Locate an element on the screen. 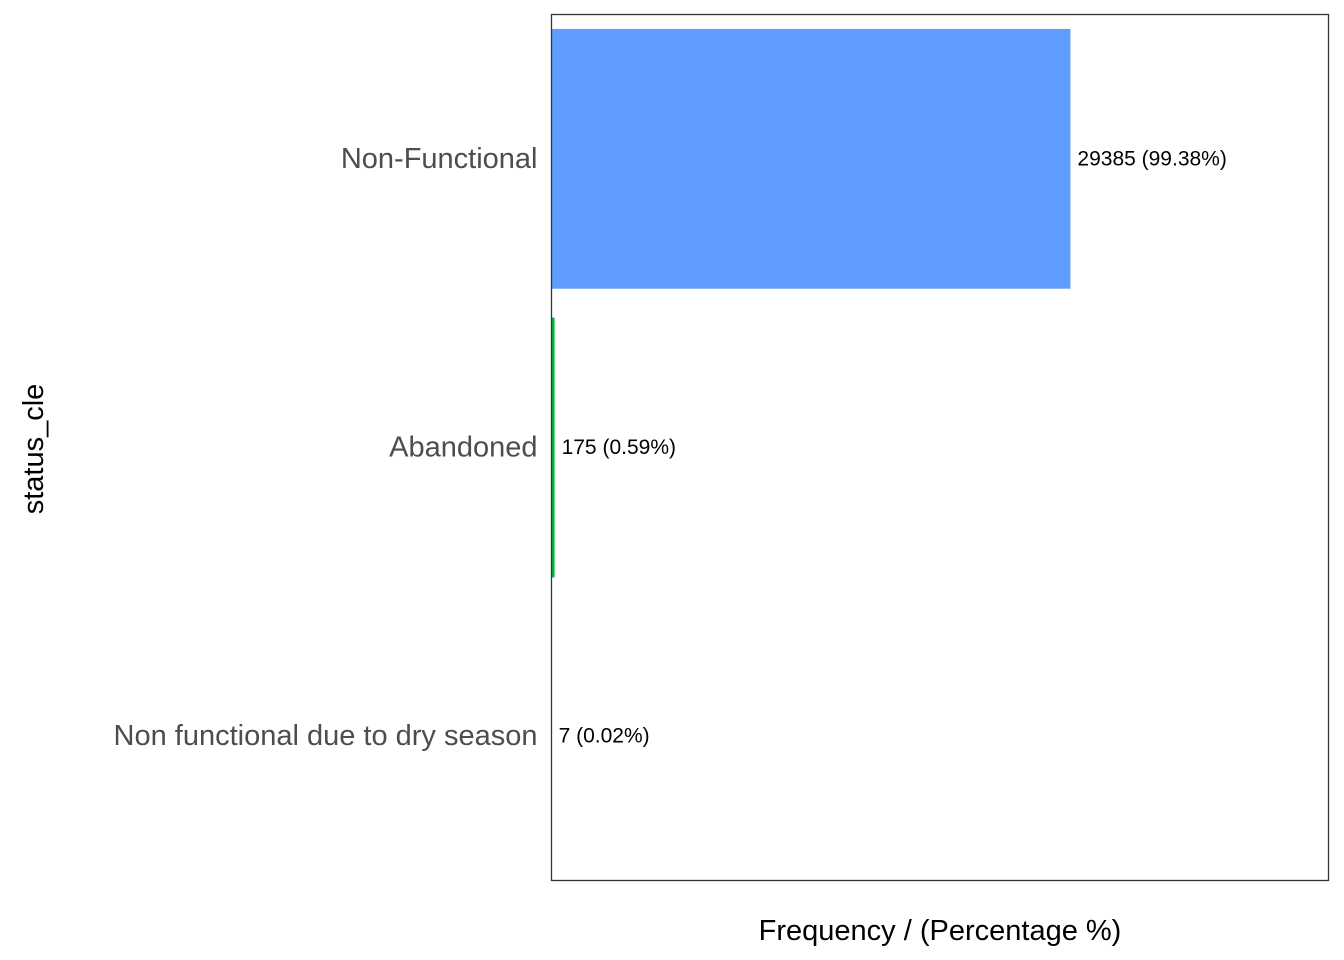 This screenshot has width=1344, height=960. data-label-1: 29385 (99.38%) is located at coordinates (1151, 158).